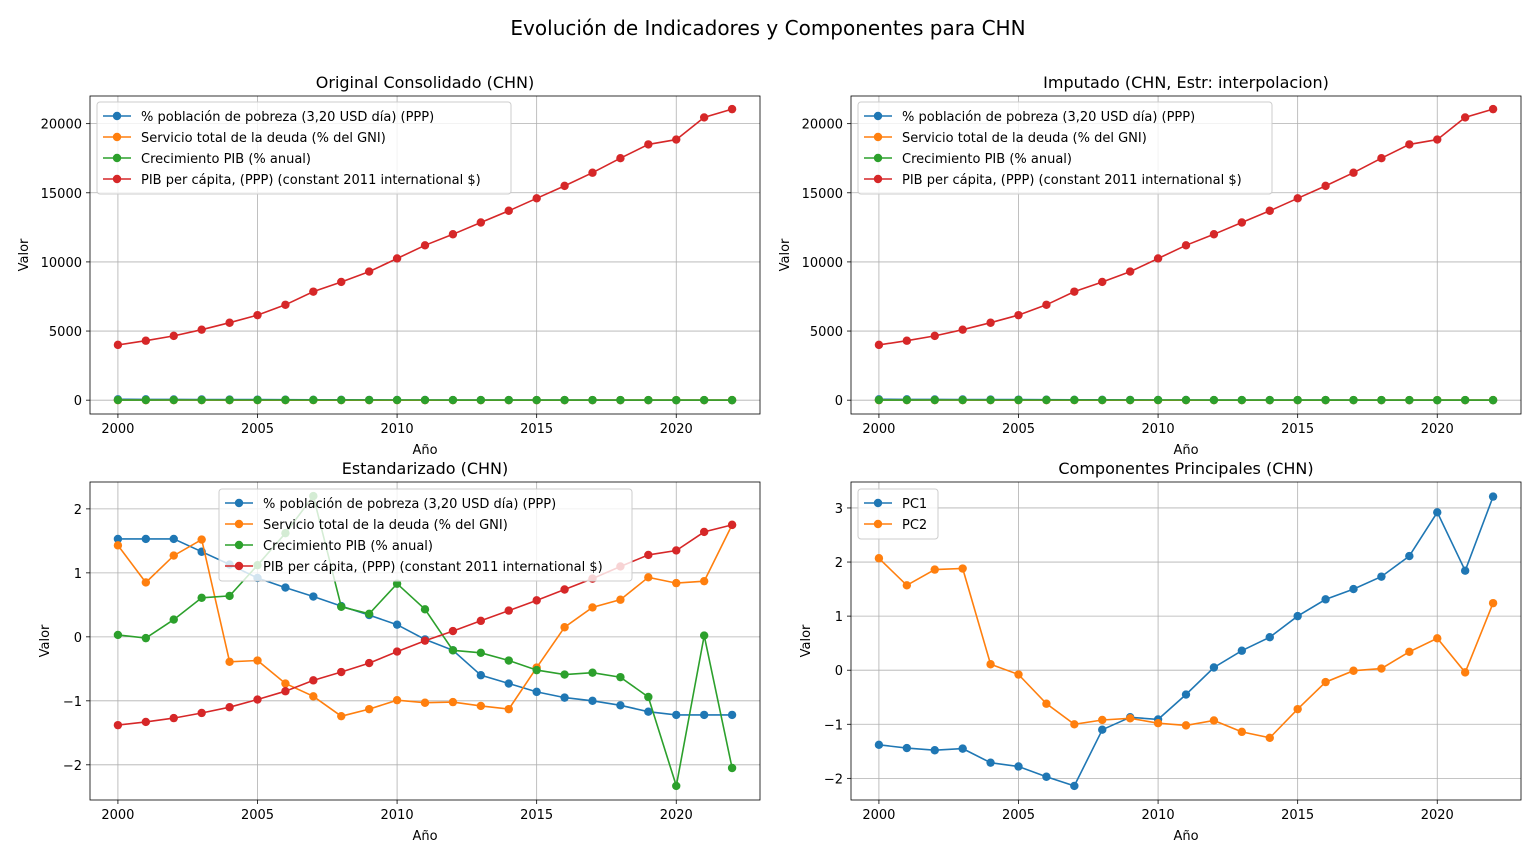 Image resolution: width=1536 pixels, height=850 pixels. Describe the element at coordinates (425, 468) in the screenshot. I see `chart-title: Estandarizado (CHN)` at that location.